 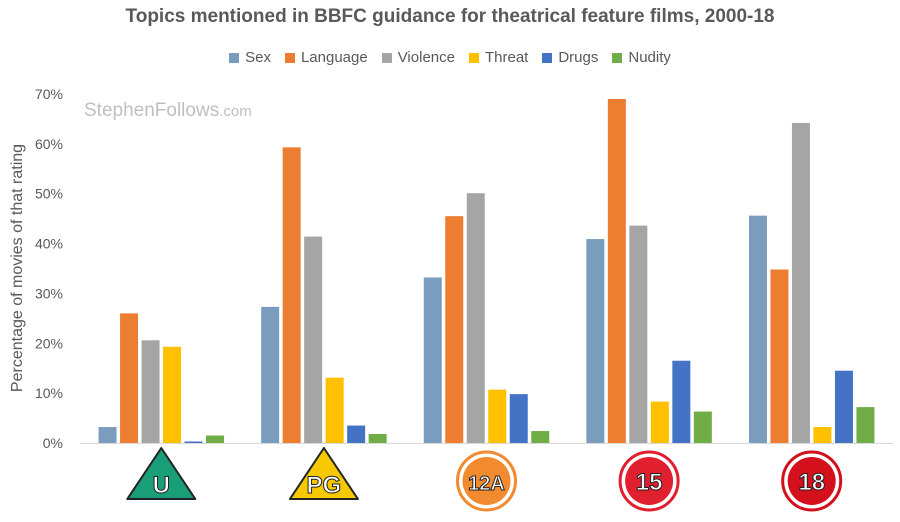 I want to click on bar-violence-pg, so click(x=313, y=339).